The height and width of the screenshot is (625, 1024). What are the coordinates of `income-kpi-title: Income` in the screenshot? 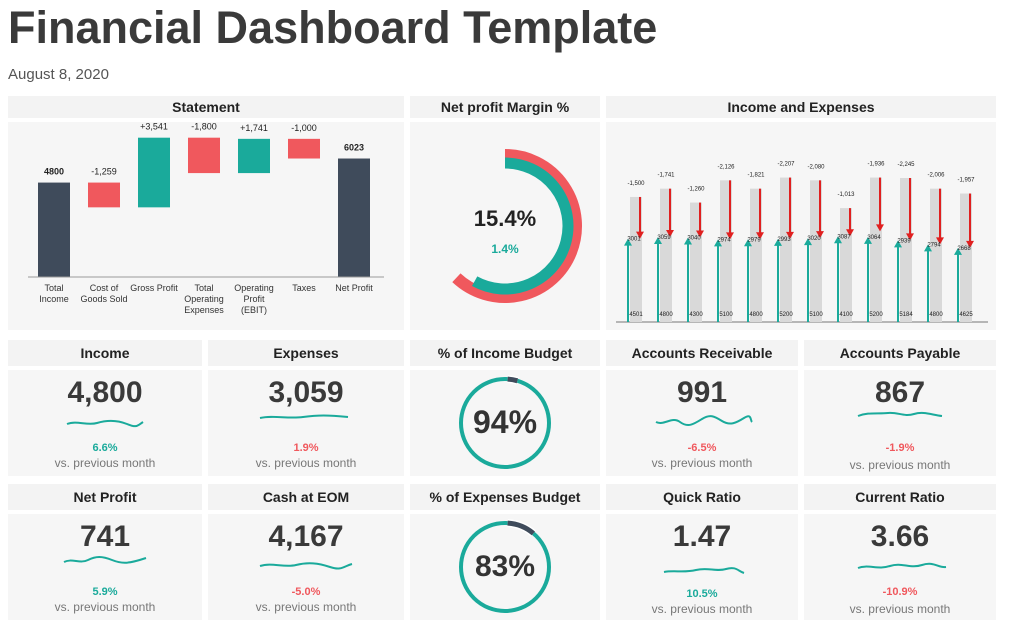 It's located at (105, 353).